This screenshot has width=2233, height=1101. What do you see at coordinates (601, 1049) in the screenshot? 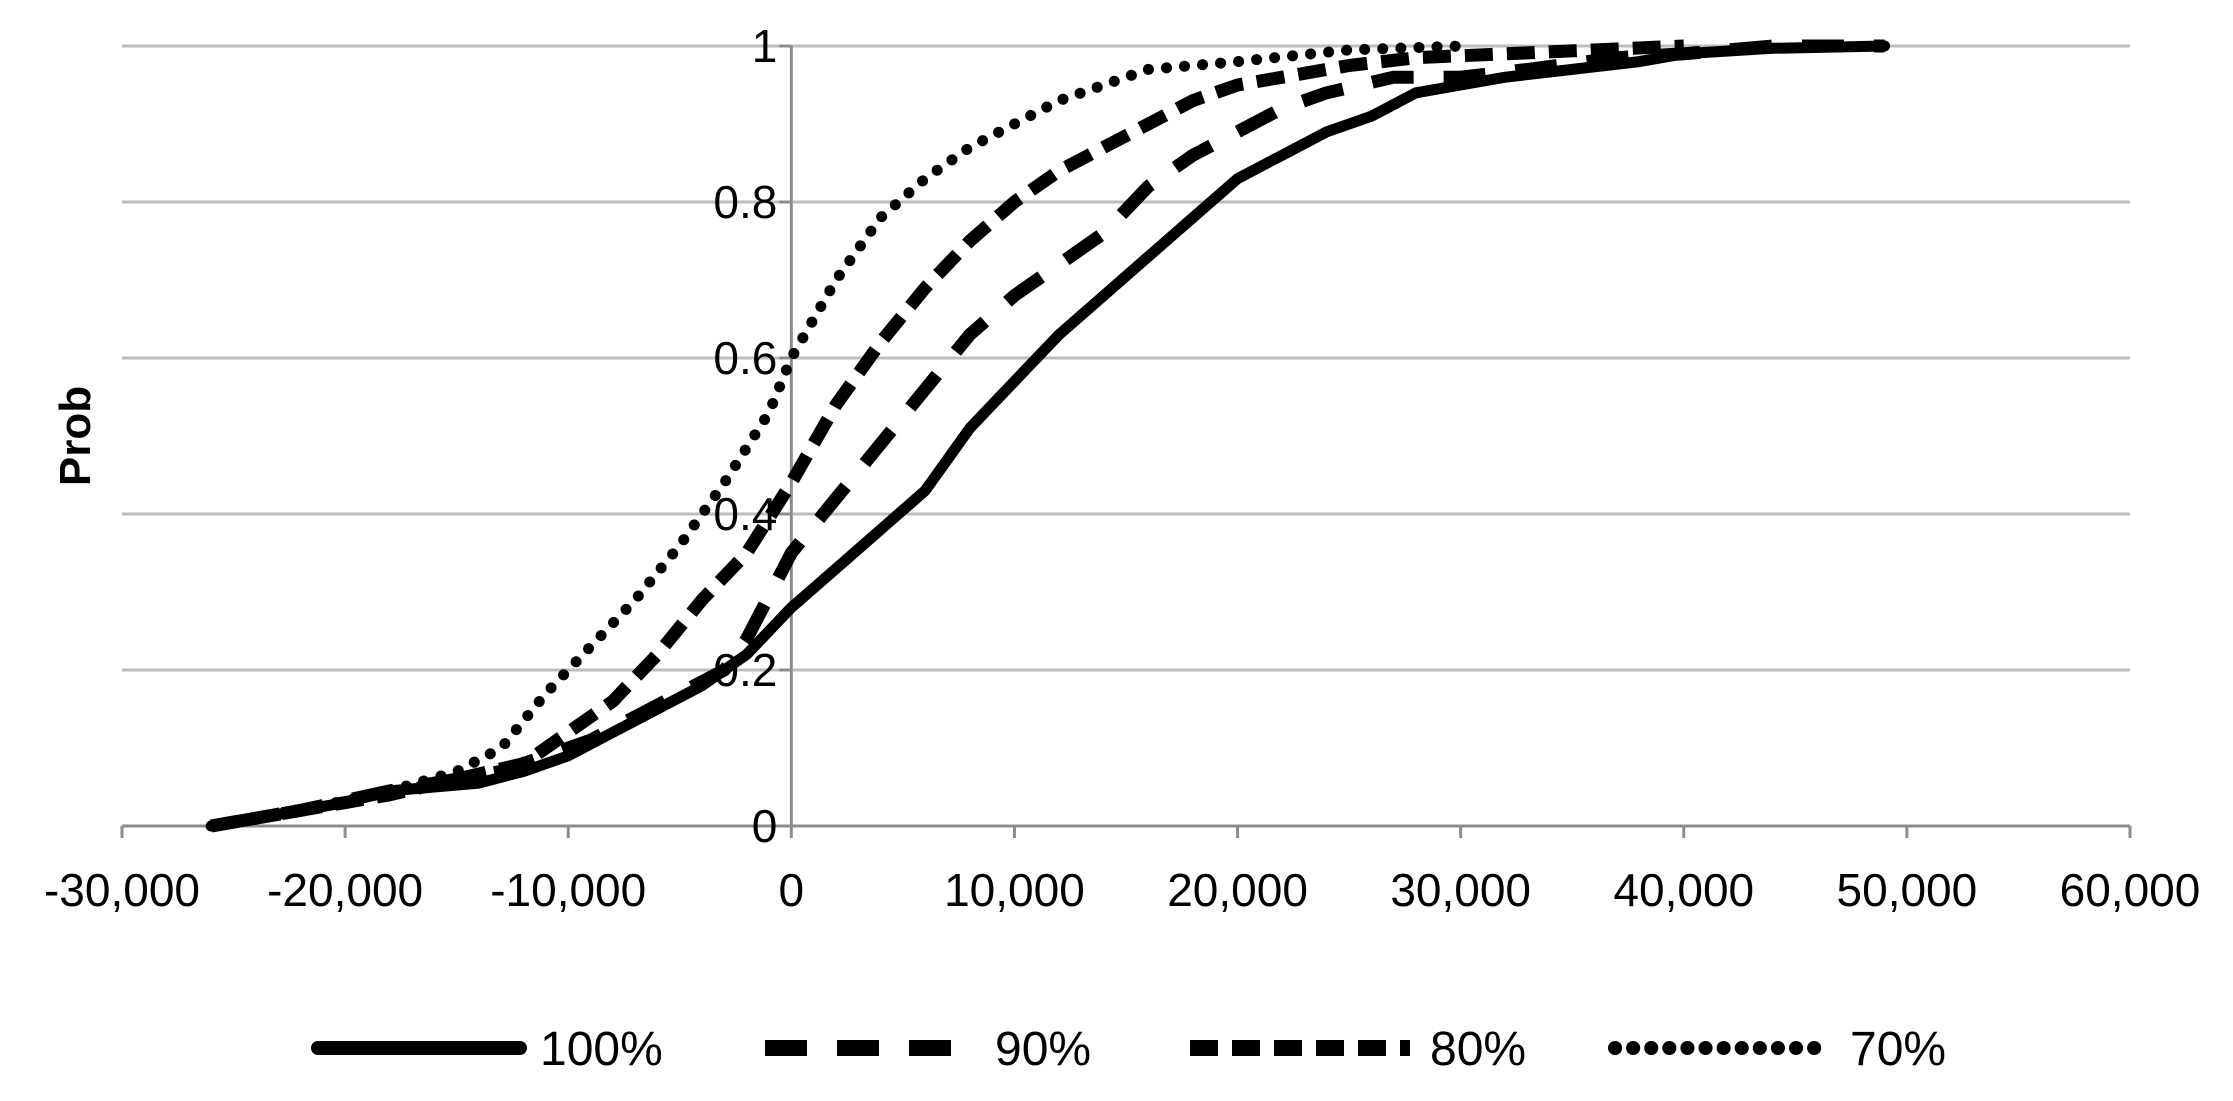
I see `legend-label: 100%` at bounding box center [601, 1049].